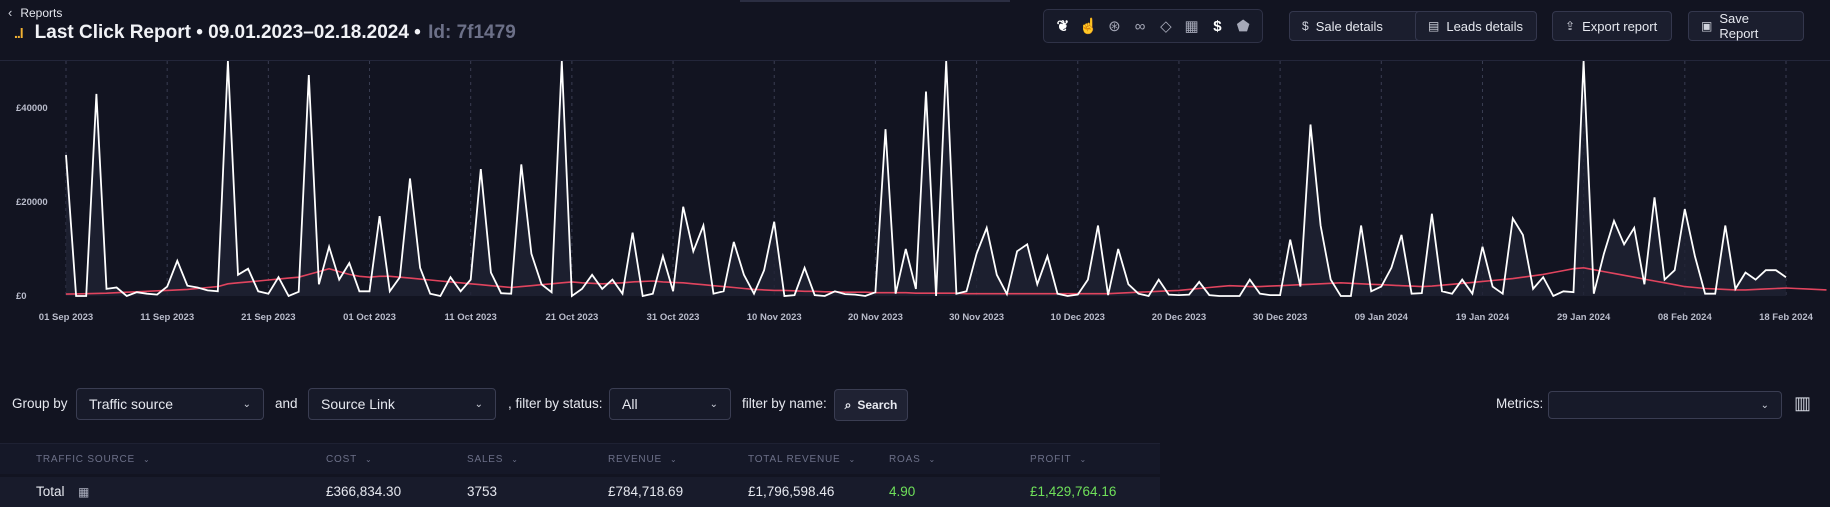  Describe the element at coordinates (364, 491) in the screenshot. I see `total-cost: £366,834.30` at that location.